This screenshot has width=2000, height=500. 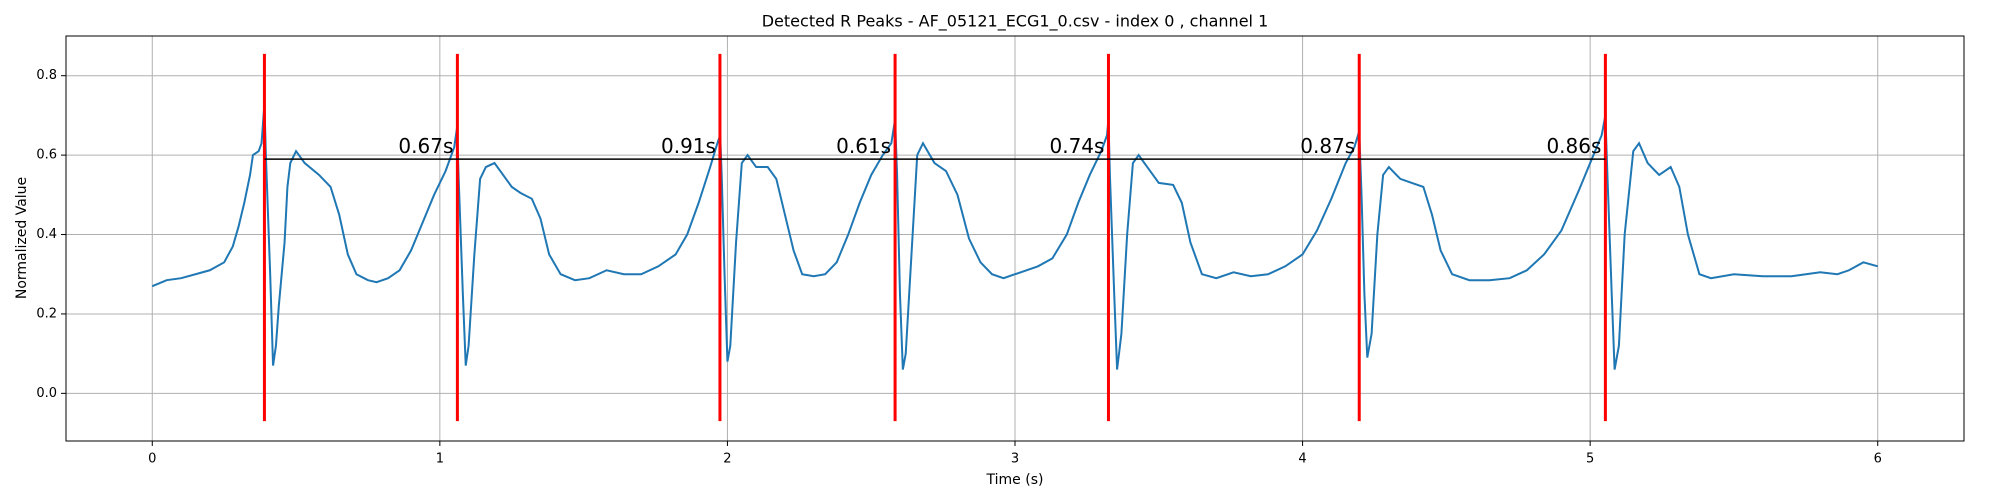 I want to click on interval-label: 0.91s, so click(x=688, y=146).